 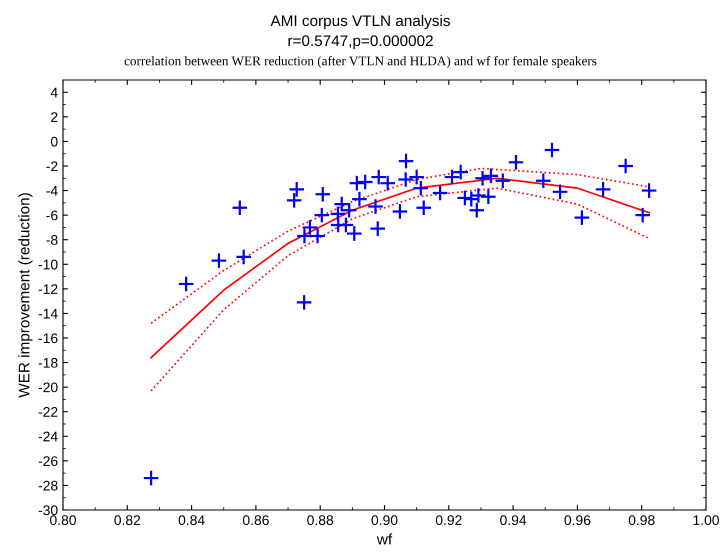 I want to click on y-tick-label: 0, so click(x=54, y=141).